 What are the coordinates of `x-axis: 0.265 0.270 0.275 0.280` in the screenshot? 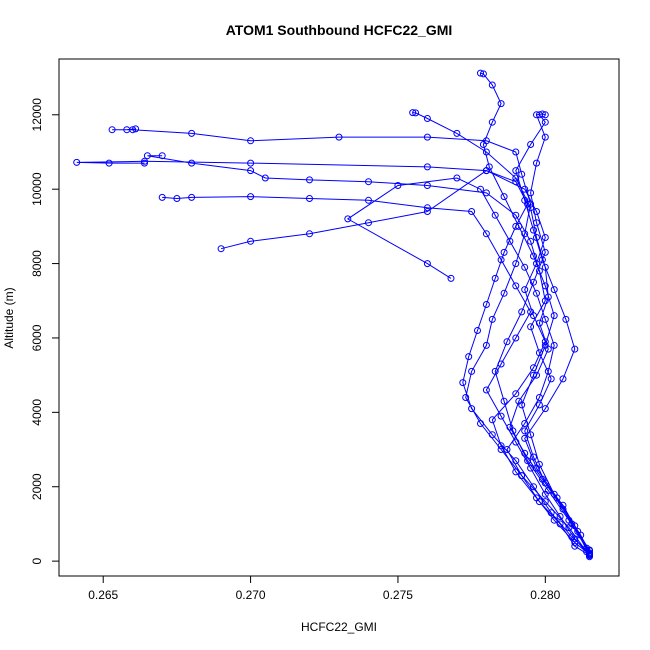 It's located at (324, 589).